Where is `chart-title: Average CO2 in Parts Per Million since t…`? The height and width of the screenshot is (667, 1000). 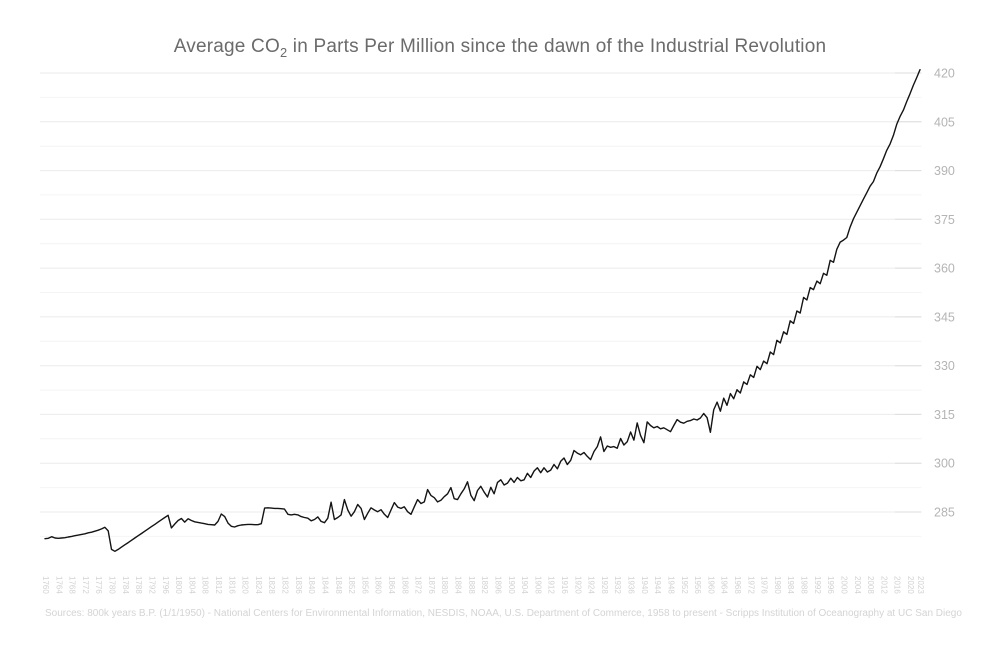 chart-title: Average CO2 in Parts Per Million since t… is located at coordinates (500, 48).